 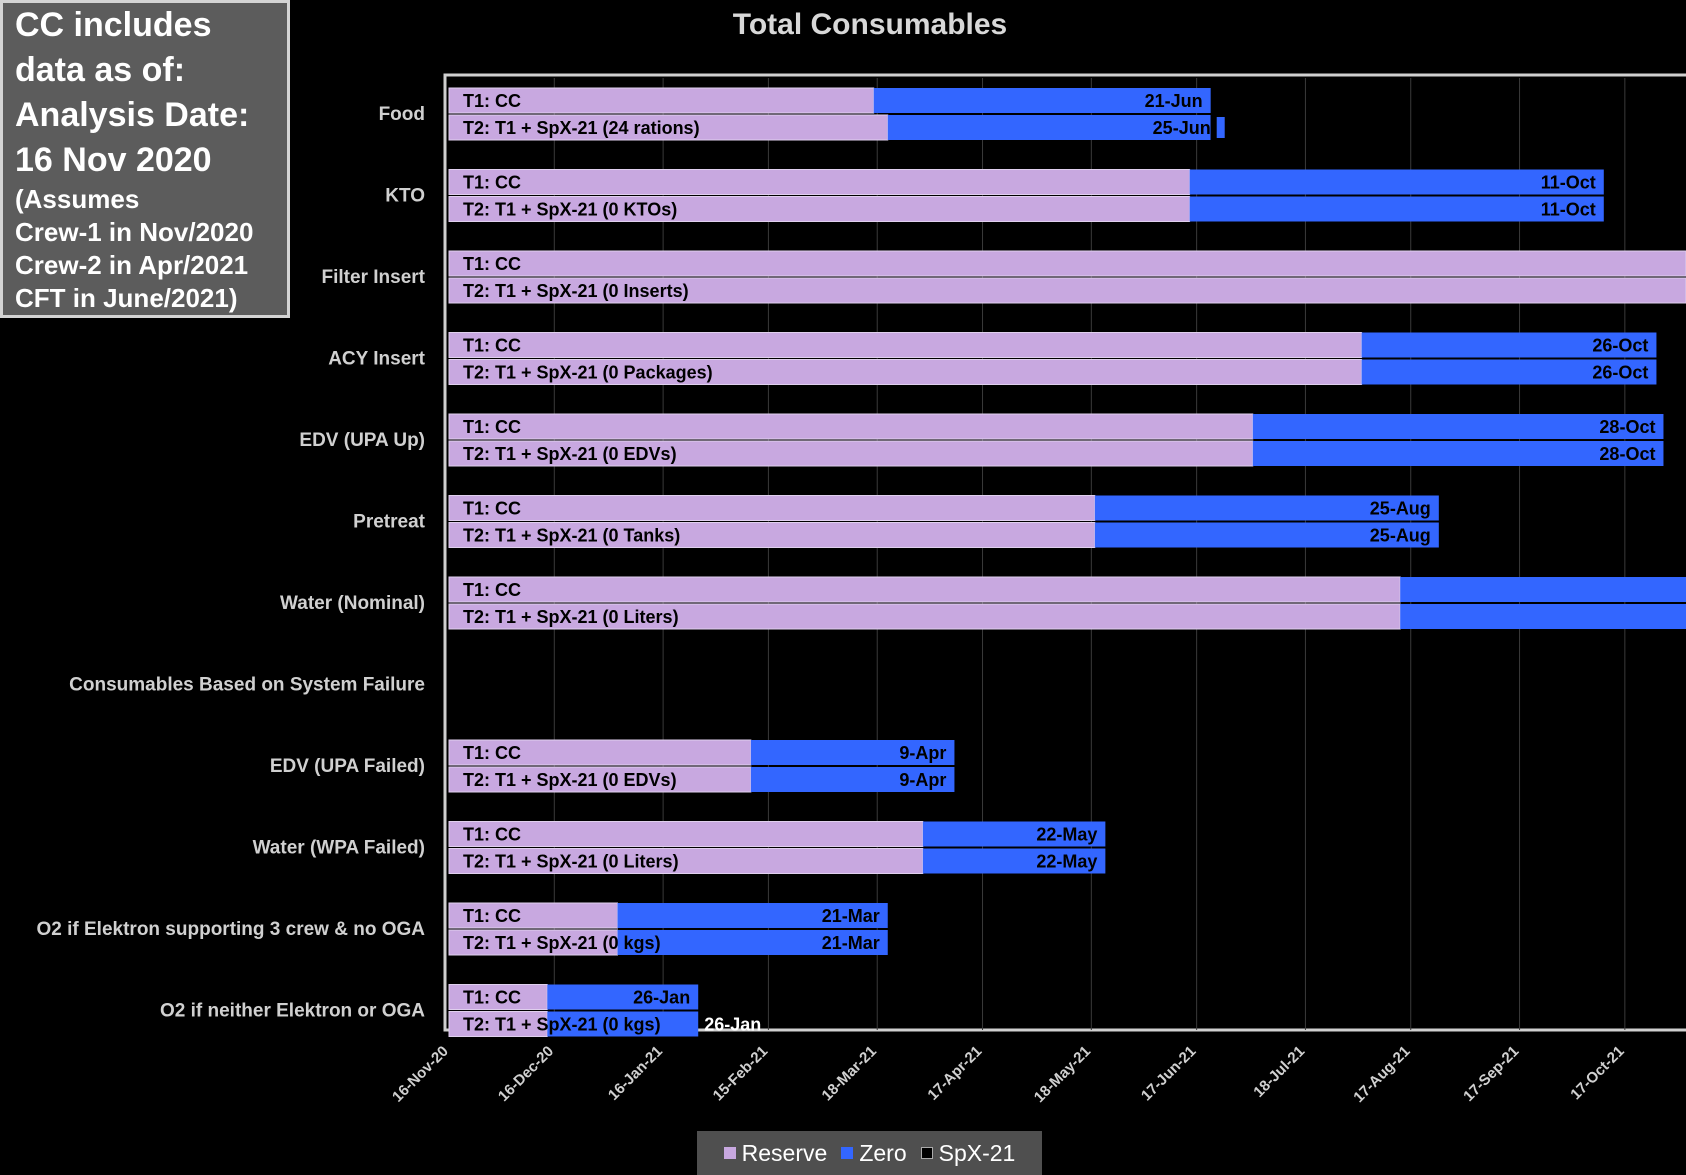 What do you see at coordinates (741, 1074) in the screenshot?
I see `x-tick-label: 15-Feb-21` at bounding box center [741, 1074].